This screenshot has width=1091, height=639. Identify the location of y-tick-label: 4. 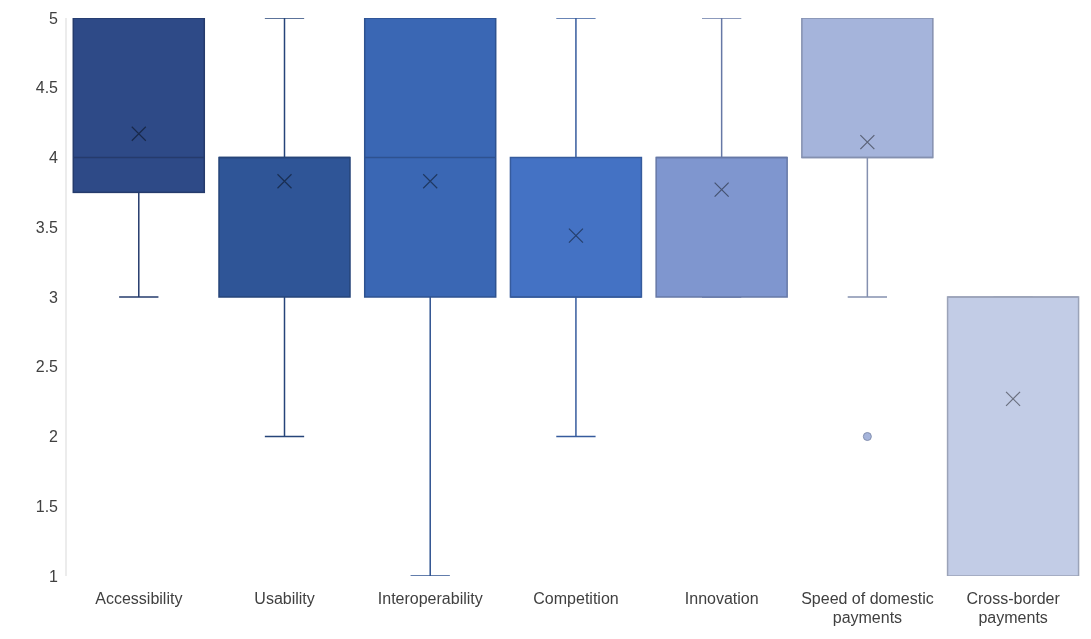
(54, 158).